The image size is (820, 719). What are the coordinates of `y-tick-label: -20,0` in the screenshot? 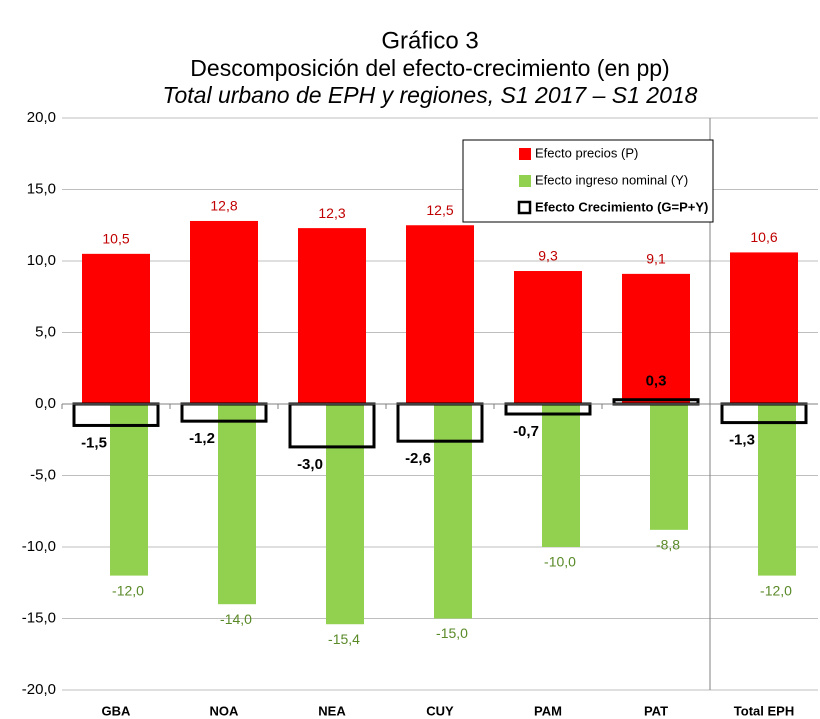 It's located at (39, 689).